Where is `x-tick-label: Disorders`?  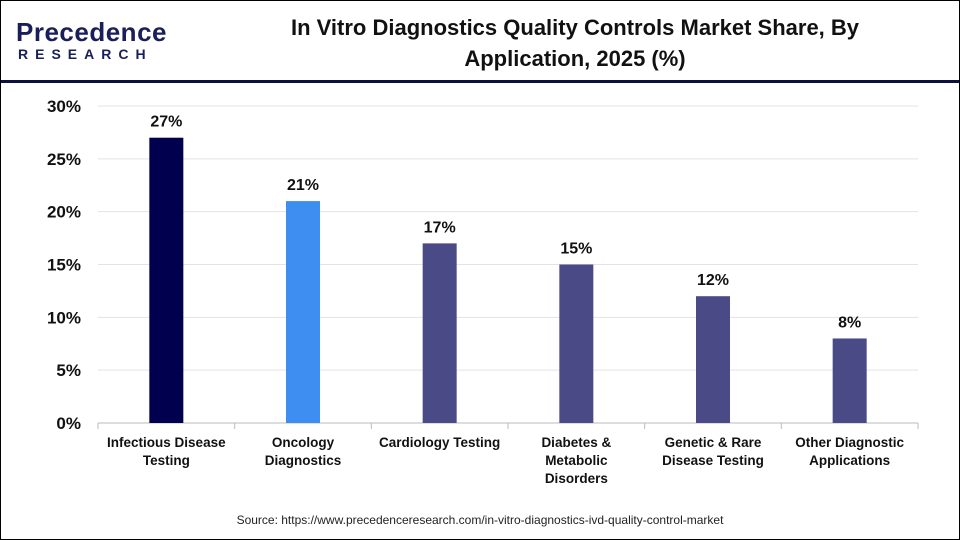
x-tick-label: Disorders is located at coordinates (576, 478).